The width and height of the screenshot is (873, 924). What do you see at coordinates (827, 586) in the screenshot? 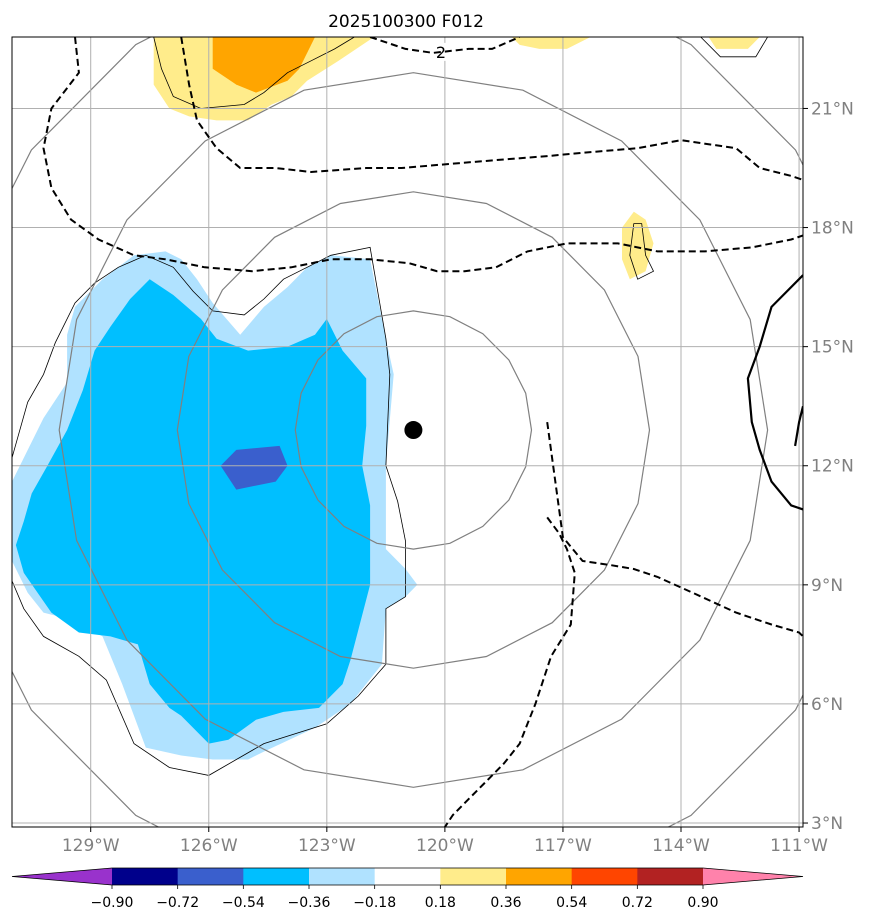
I see `y-tick-label: 9°N` at bounding box center [827, 586].